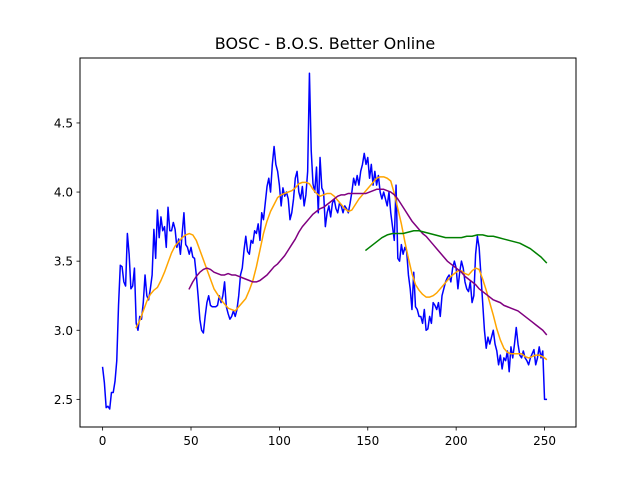  I want to click on y-tick-label: 2.5, so click(63, 400).